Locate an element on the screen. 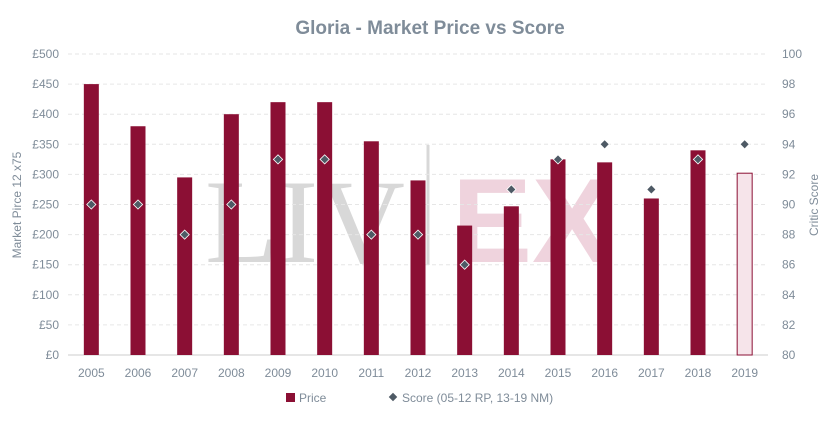 The width and height of the screenshot is (833, 428). y2-tick-label: 80 is located at coordinates (789, 355).